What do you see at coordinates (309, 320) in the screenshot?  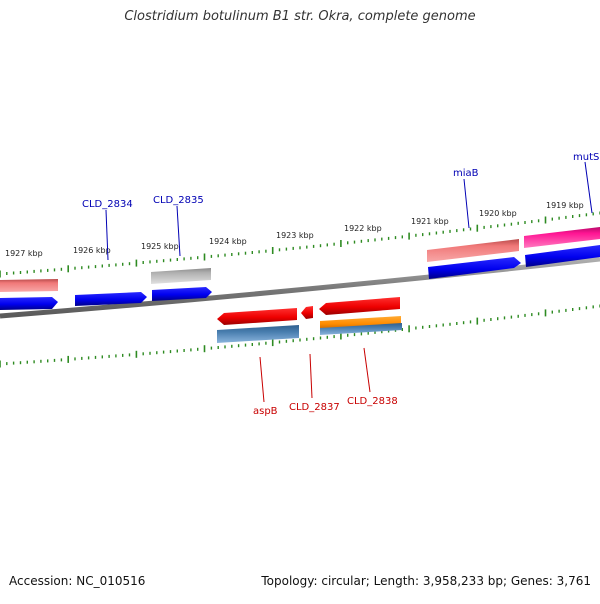 I see `reverse-features` at bounding box center [309, 320].